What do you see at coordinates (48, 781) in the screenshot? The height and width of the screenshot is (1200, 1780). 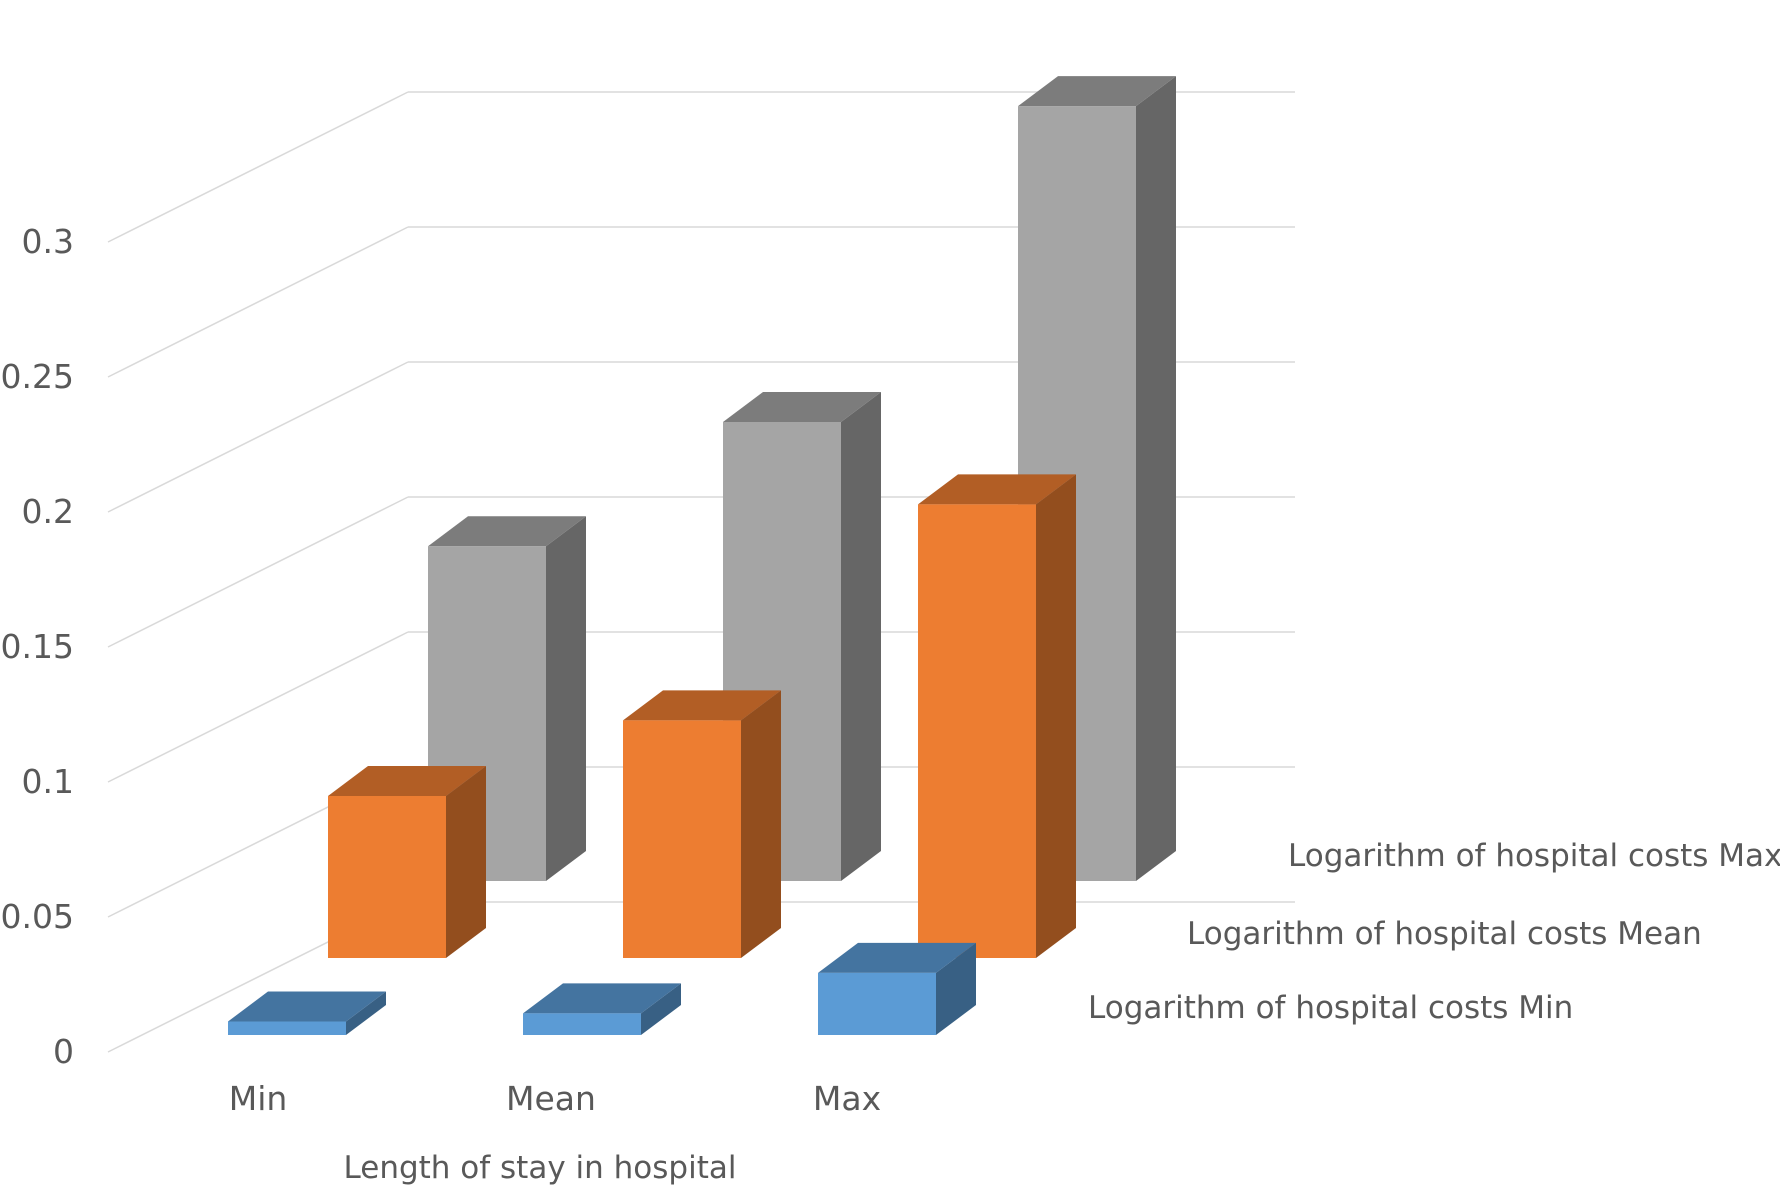 I see `y-tick-label: 0.1` at bounding box center [48, 781].